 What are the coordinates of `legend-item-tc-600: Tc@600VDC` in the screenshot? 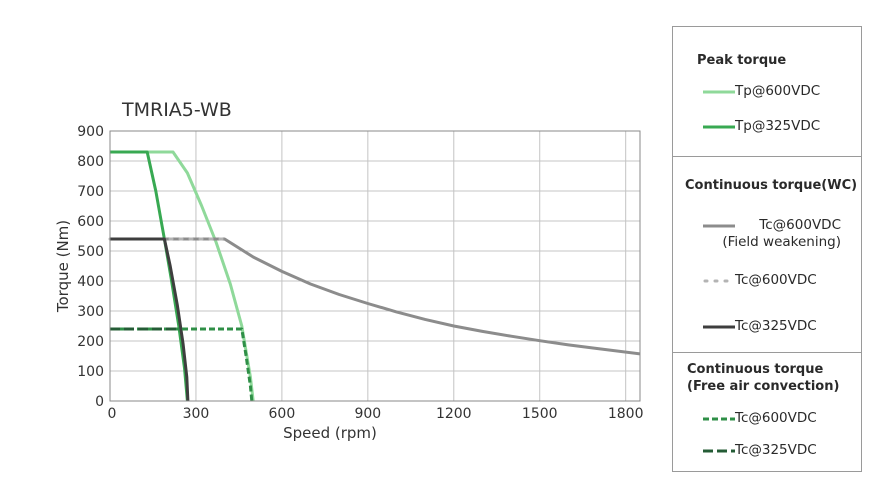 It's located at (767, 282).